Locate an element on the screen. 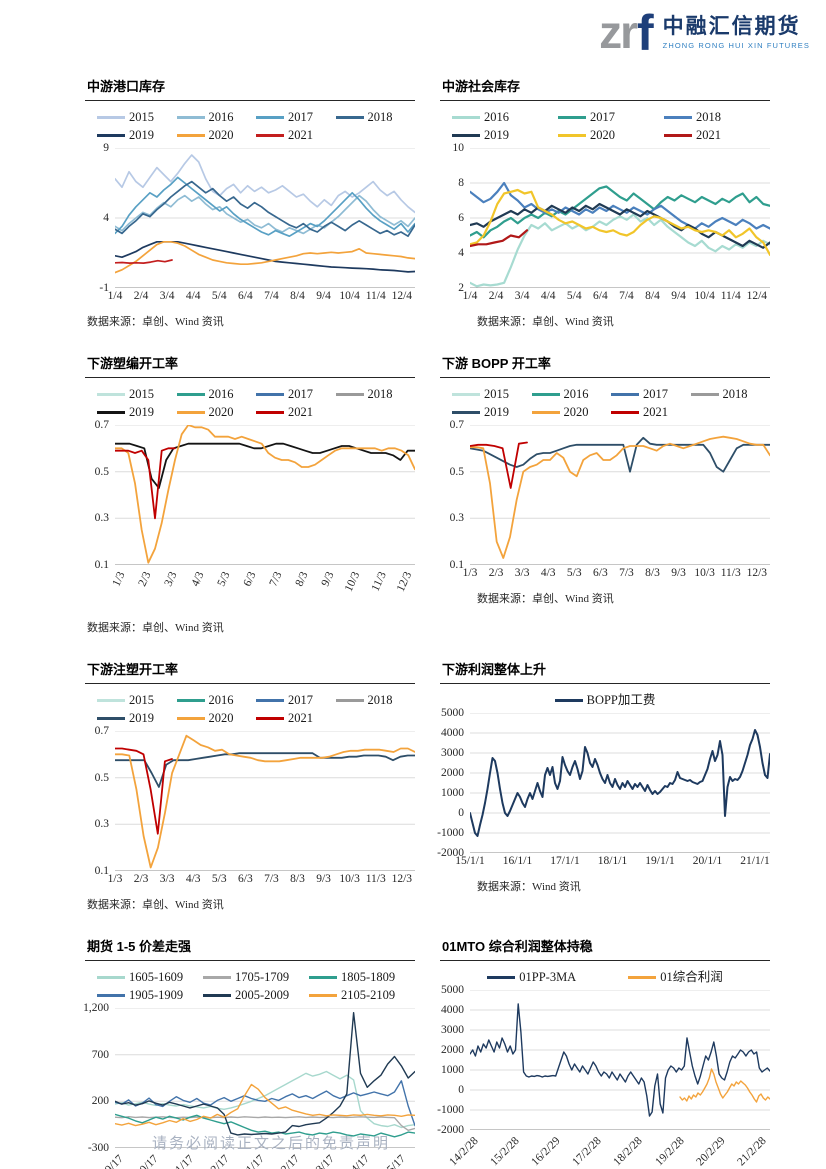 The width and height of the screenshot is (826, 1169). y-axis-ticks: 9 4 -1 is located at coordinates (100, 218).